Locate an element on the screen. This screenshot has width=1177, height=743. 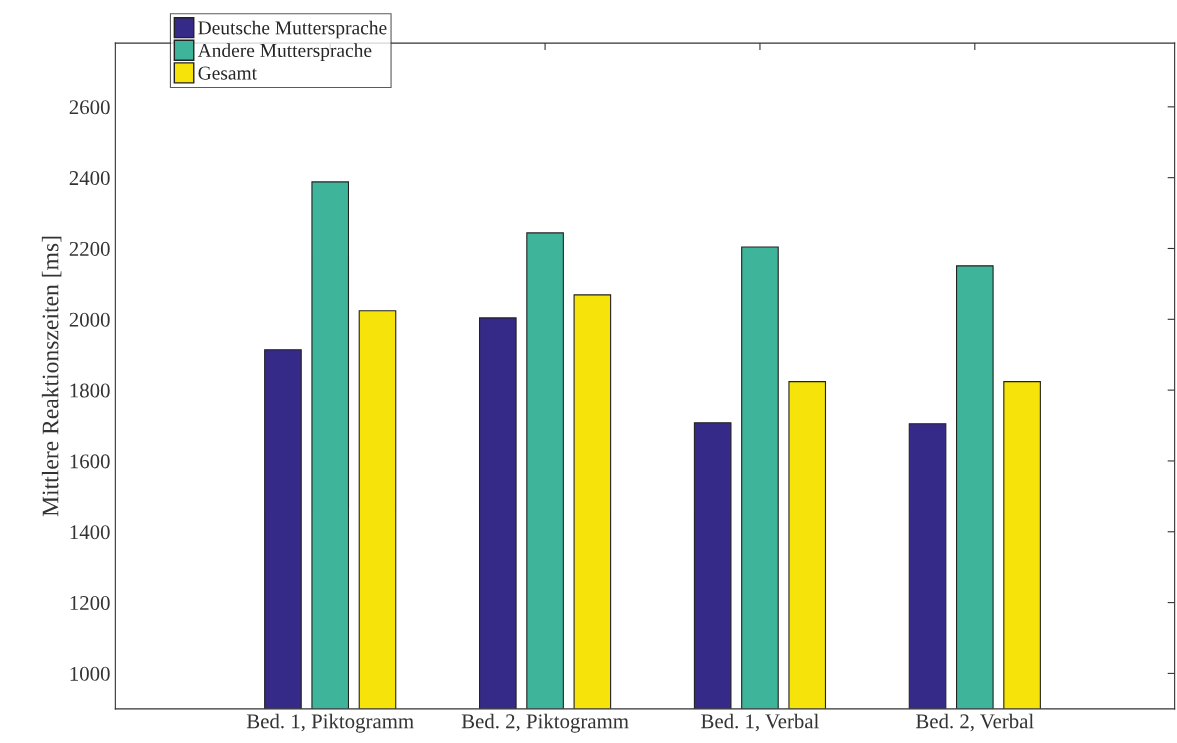
x-tick-label: Bed. 1, Piktogramm is located at coordinates (330, 723).